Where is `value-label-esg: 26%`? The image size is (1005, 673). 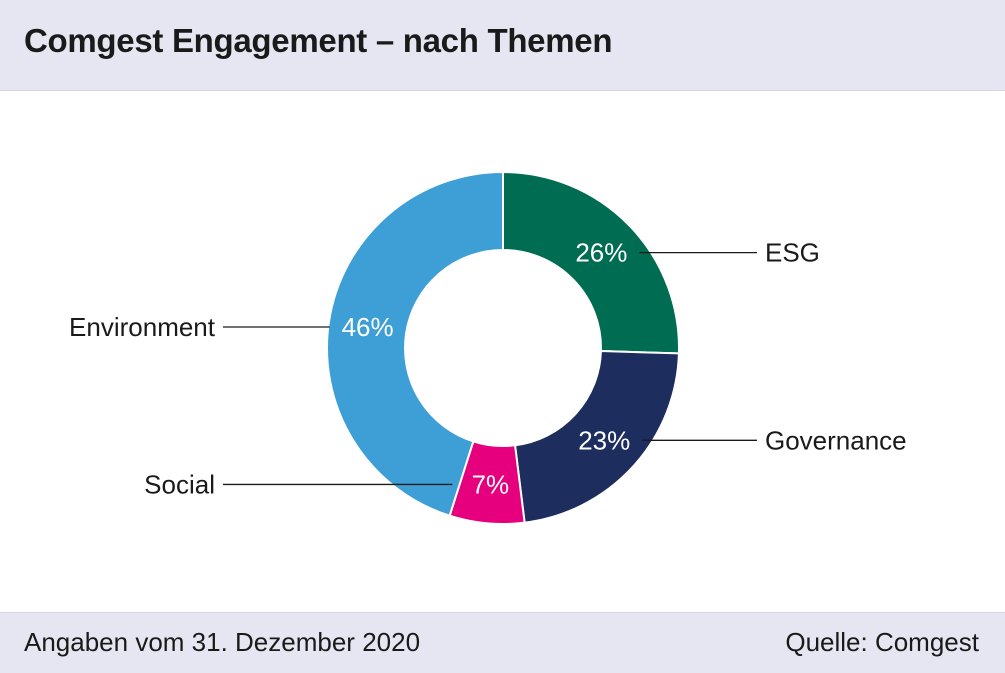
value-label-esg: 26% is located at coordinates (601, 253).